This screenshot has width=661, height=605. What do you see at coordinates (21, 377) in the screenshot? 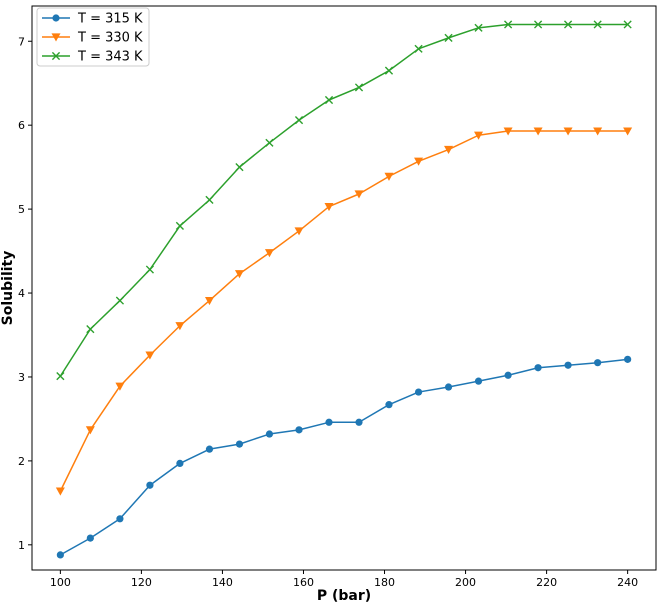
I see `y-tick-label: 3` at bounding box center [21, 377].